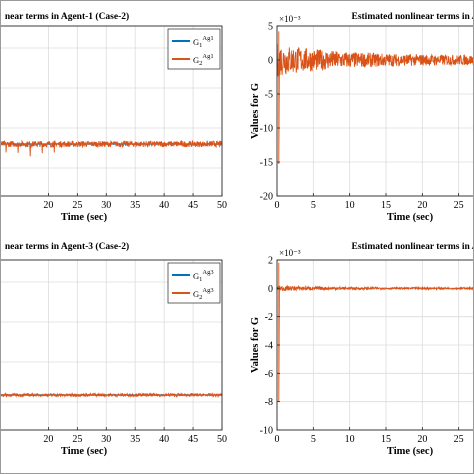  What do you see at coordinates (270, 27) in the screenshot?
I see `y-tick-label: 5` at bounding box center [270, 27].